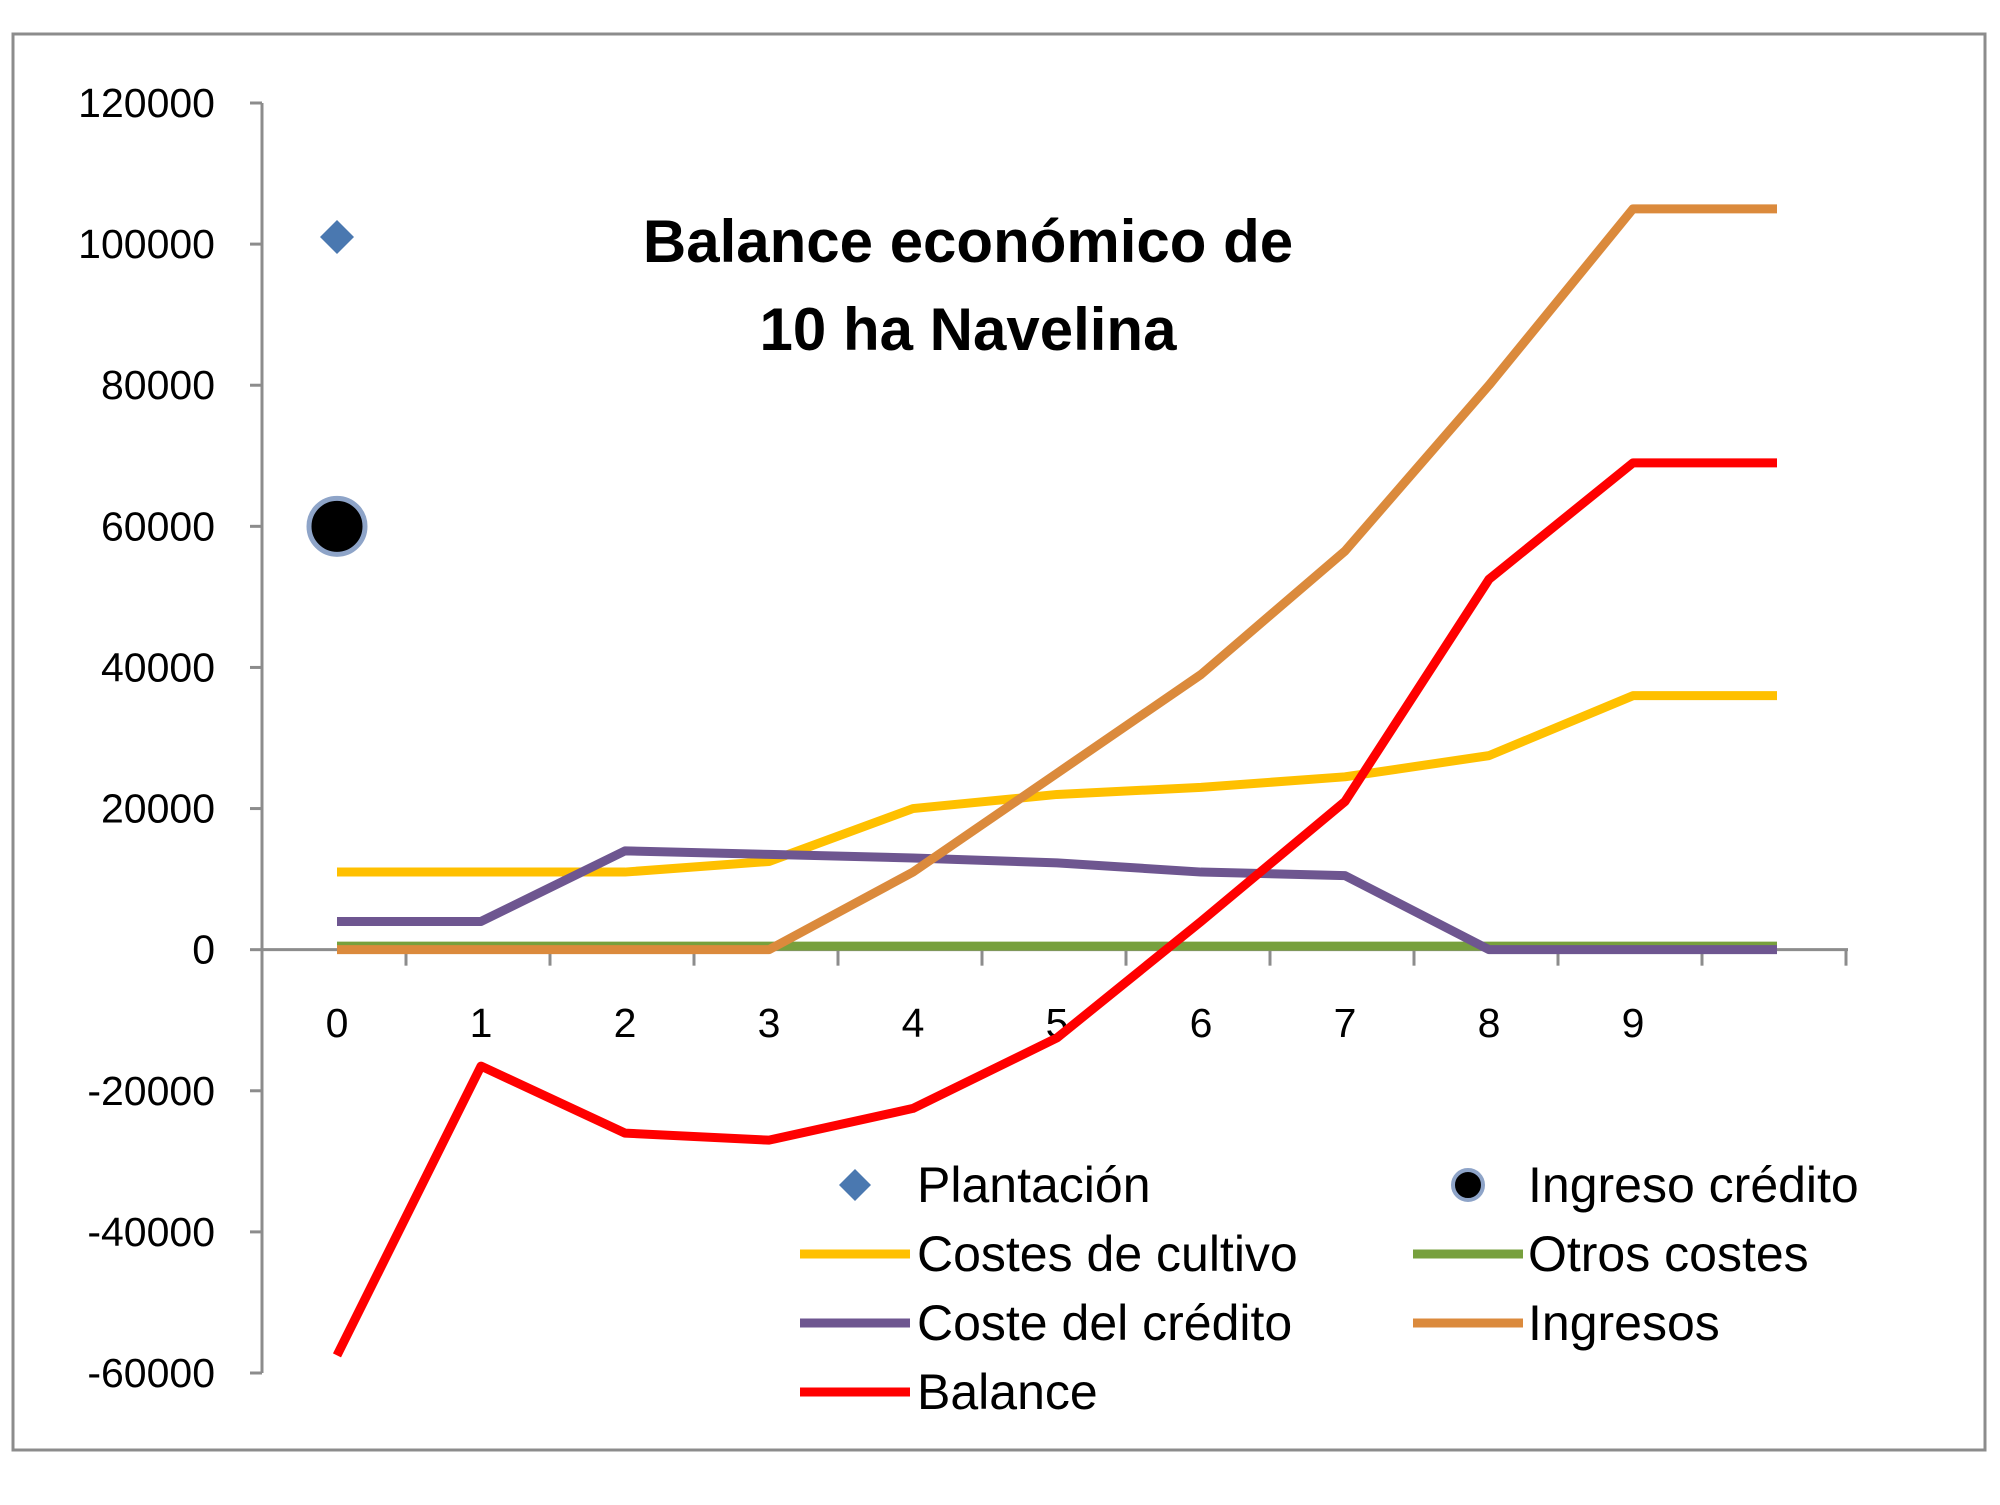 This screenshot has width=2000, height=1505. What do you see at coordinates (337, 237) in the screenshot?
I see `point-plantacion` at bounding box center [337, 237].